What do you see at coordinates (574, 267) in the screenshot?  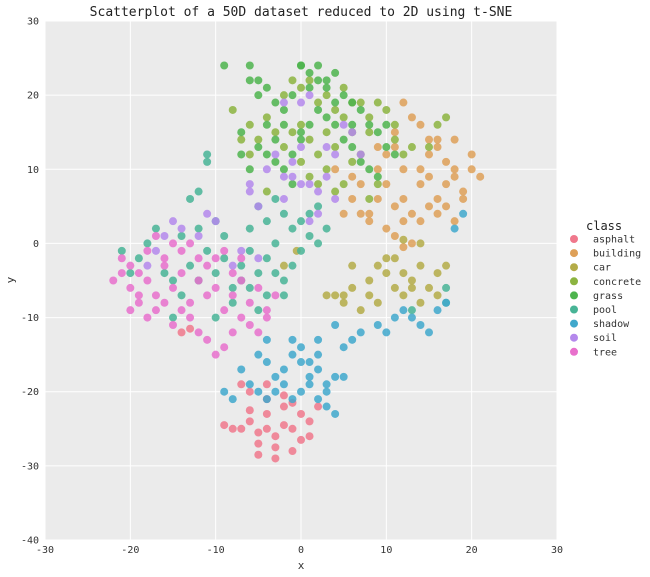 I see `legend-marker-car` at bounding box center [574, 267].